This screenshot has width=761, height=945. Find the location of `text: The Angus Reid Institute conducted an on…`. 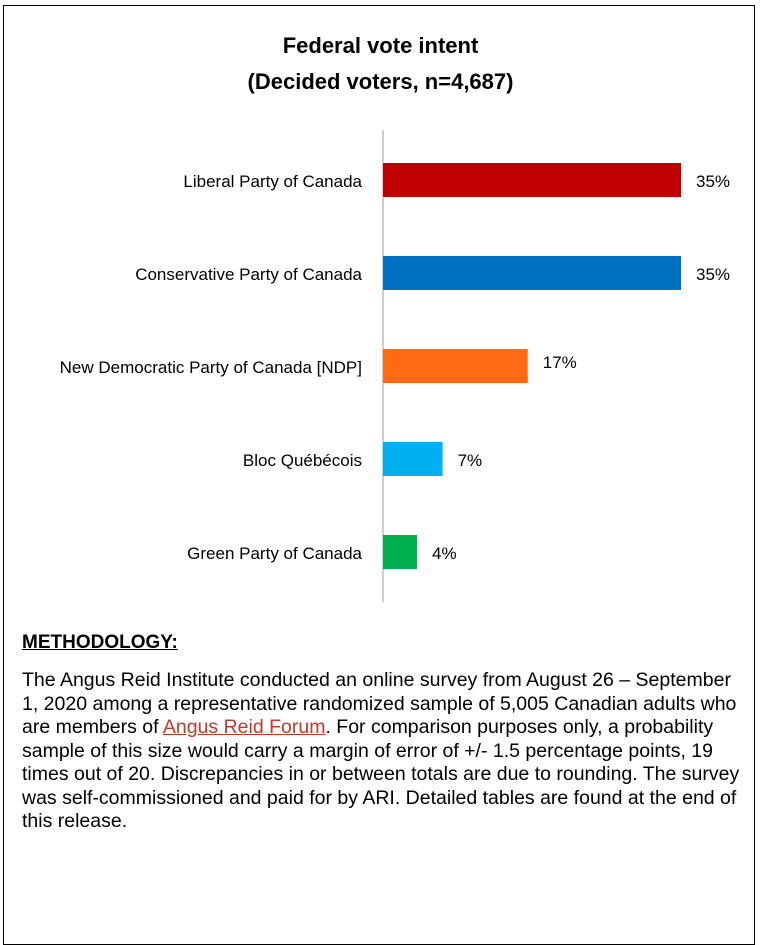

text: The Angus Reid Institute conducted an on… is located at coordinates (379, 703).